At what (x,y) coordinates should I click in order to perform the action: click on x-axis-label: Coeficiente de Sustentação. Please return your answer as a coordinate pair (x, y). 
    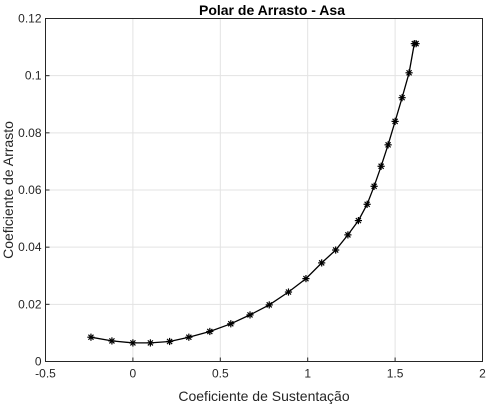
    Looking at the image, I should click on (263, 396).